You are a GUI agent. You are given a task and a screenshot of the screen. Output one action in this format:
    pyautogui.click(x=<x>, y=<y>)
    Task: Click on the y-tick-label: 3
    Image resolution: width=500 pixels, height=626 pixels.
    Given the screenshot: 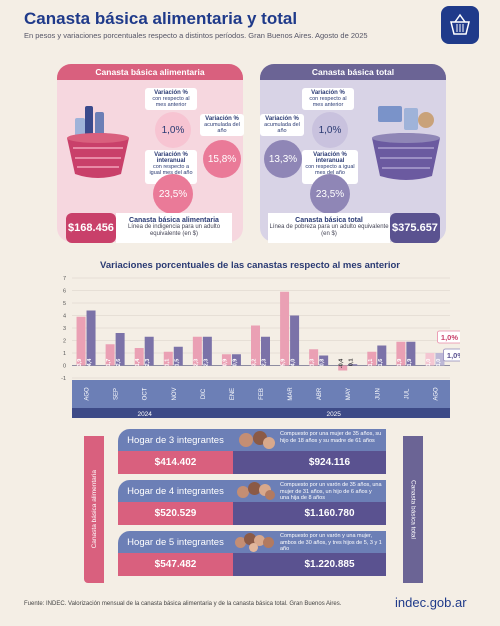 What is the action you would take?
    pyautogui.click(x=64, y=329)
    